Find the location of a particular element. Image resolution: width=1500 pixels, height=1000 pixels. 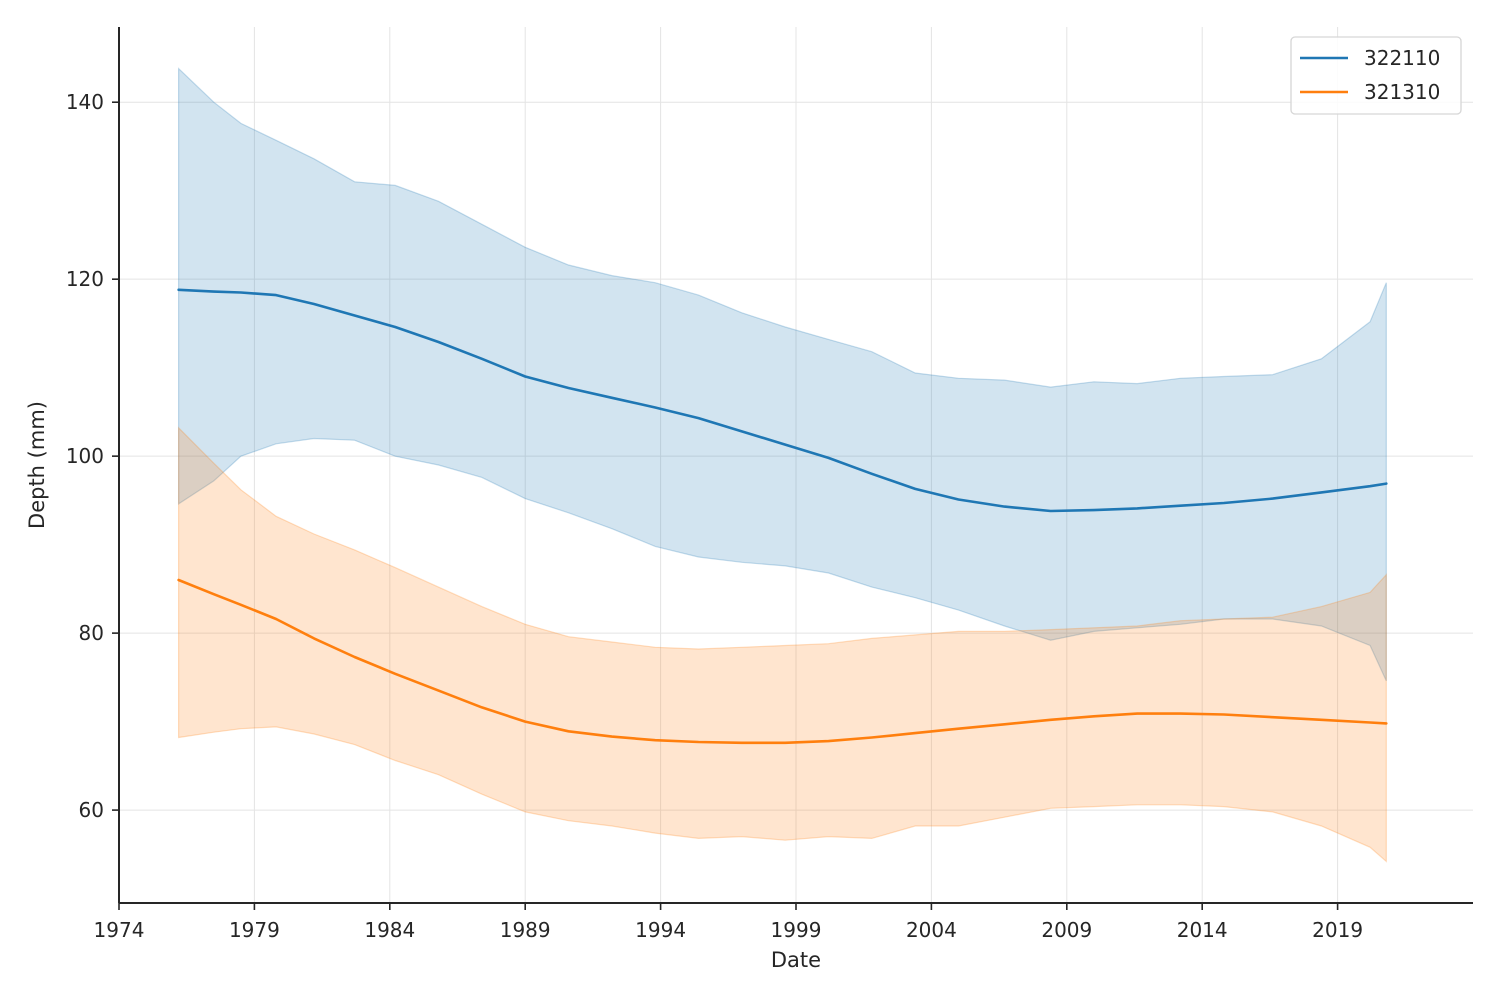

x-axis-label: Date is located at coordinates (796, 960).